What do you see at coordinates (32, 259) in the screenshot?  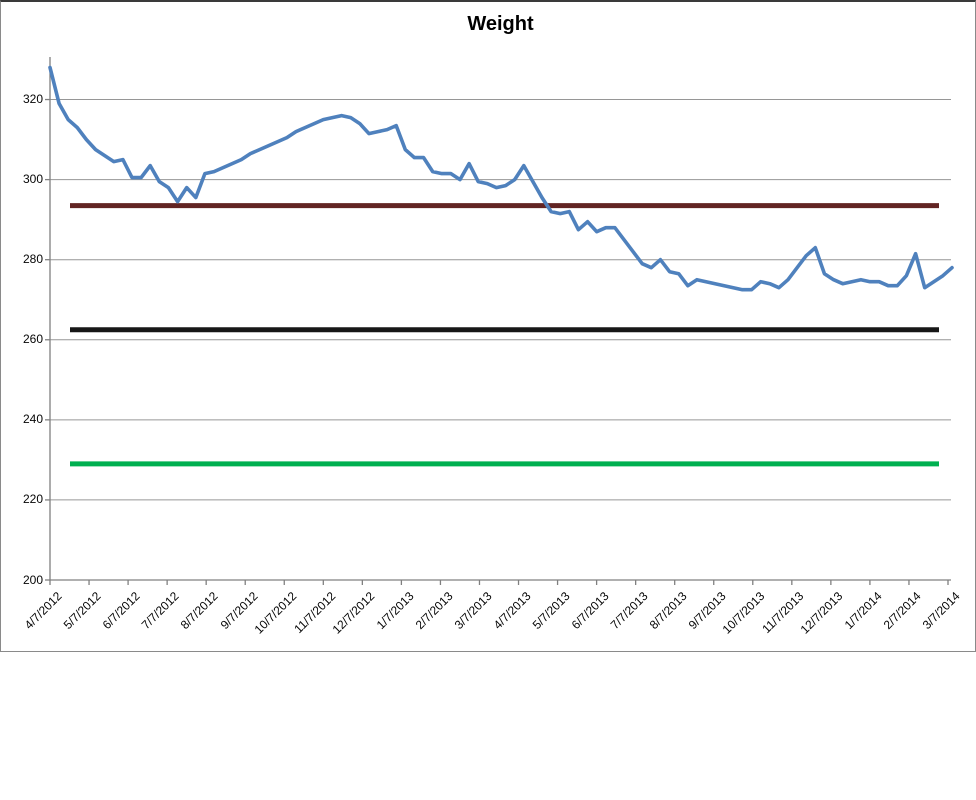 I see `y-tick-label: 280` at bounding box center [32, 259].